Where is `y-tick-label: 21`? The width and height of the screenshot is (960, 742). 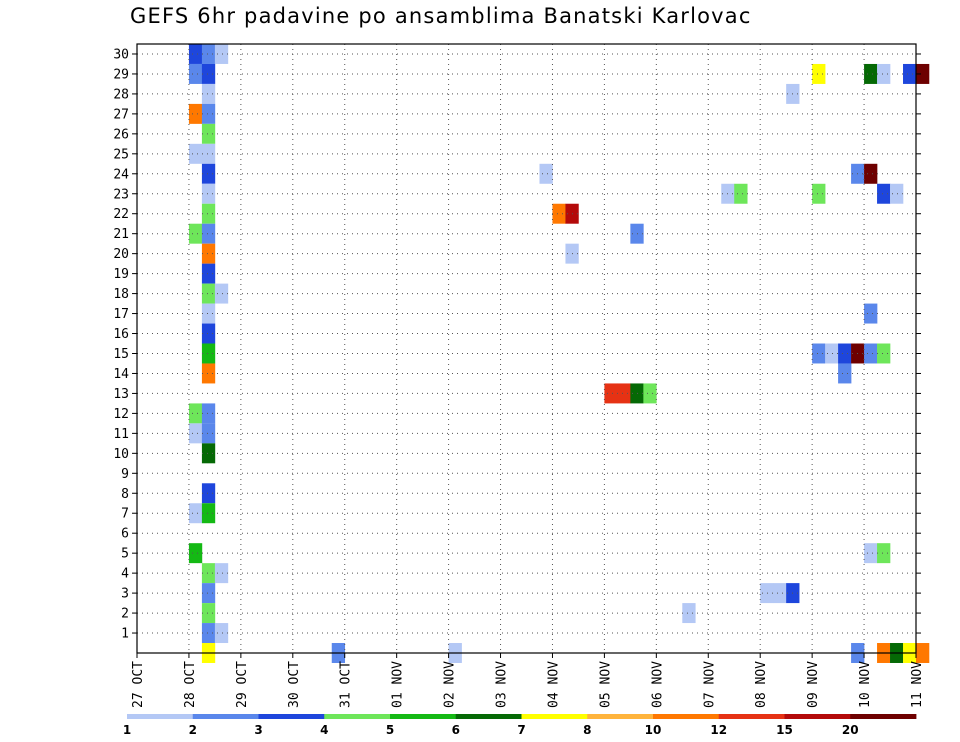
y-tick-label: 21 is located at coordinates (121, 234).